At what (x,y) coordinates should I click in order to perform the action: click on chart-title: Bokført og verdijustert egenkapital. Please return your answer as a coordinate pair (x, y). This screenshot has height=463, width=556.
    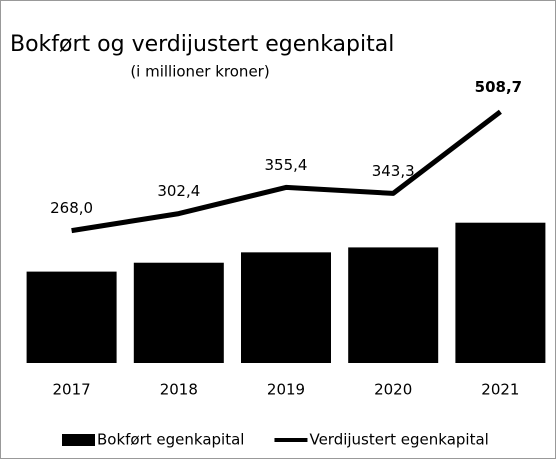
    Looking at the image, I should click on (202, 44).